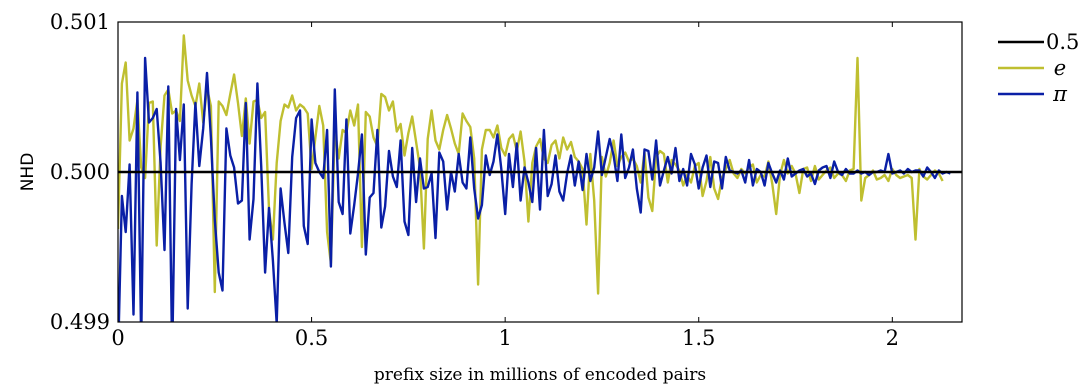 The width and height of the screenshot is (1085, 385). What do you see at coordinates (1062, 42) in the screenshot?
I see `legend-label: 0.5` at bounding box center [1062, 42].